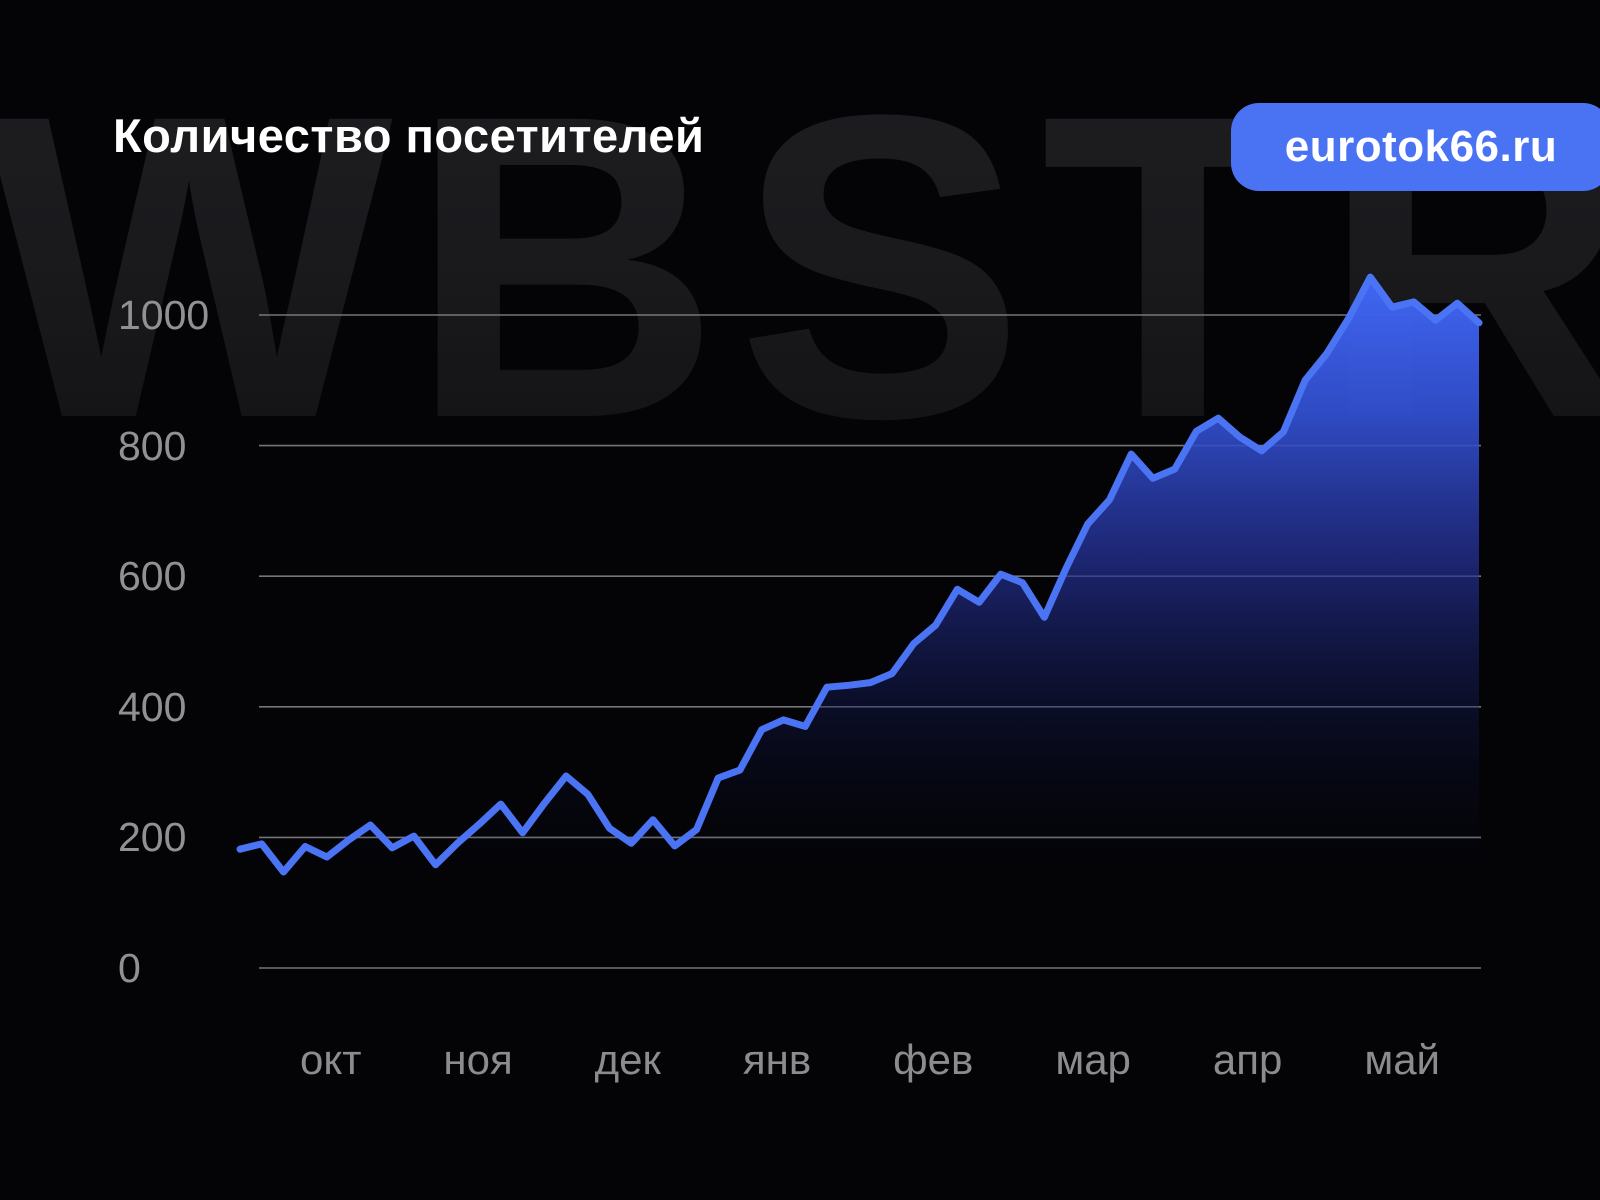 The image size is (1600, 1200). I want to click on x-tick-label-8: май, so click(1402, 1059).